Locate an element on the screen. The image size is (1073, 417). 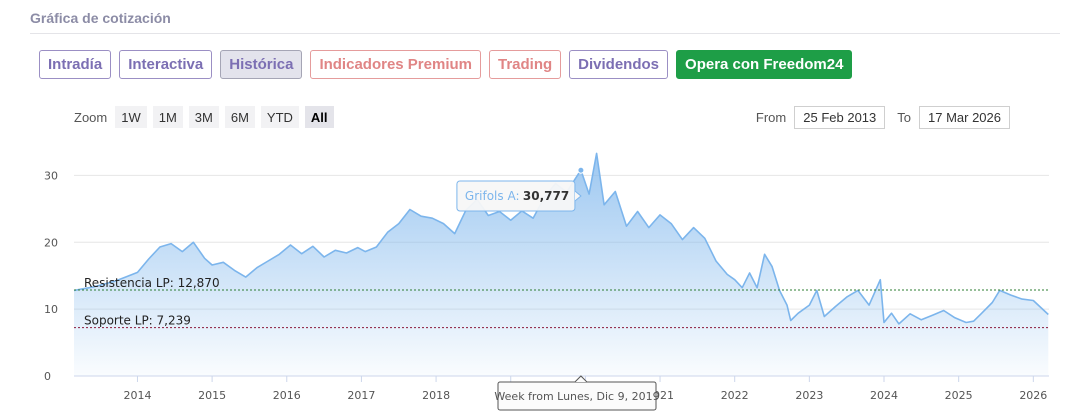
tab-trading: Trading is located at coordinates (525, 64).